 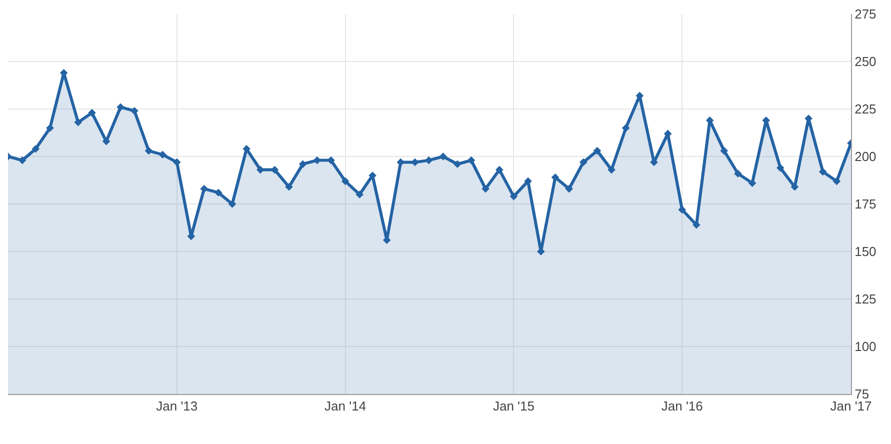 I want to click on y-tick-label: 100, so click(x=865, y=346).